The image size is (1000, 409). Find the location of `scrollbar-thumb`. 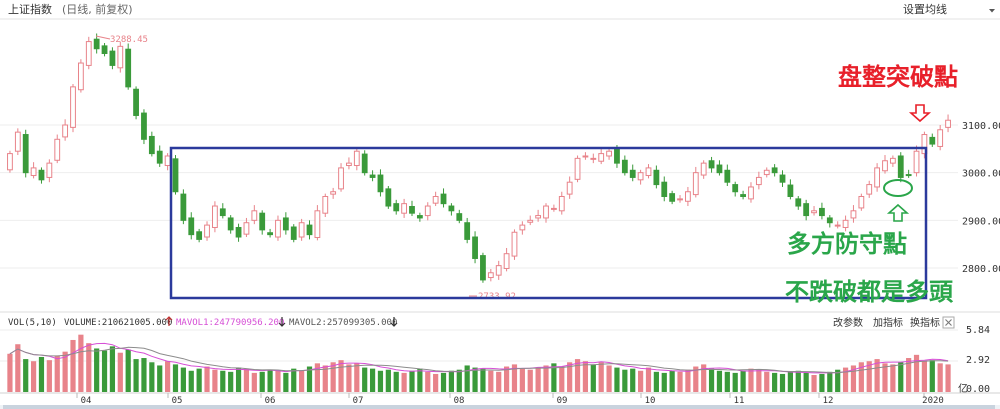

scrollbar-thumb is located at coordinates (499, 407).